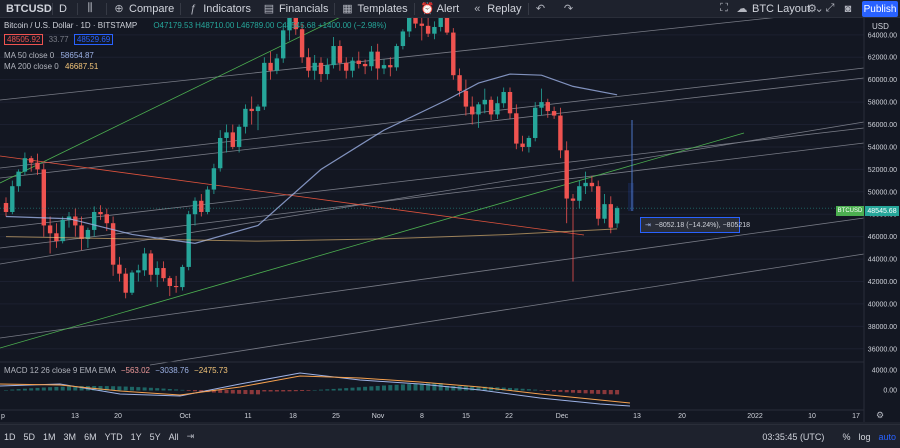 This screenshot has height=448, width=900. What do you see at coordinates (70, 436) in the screenshot?
I see `range-3m: 3M` at bounding box center [70, 436].